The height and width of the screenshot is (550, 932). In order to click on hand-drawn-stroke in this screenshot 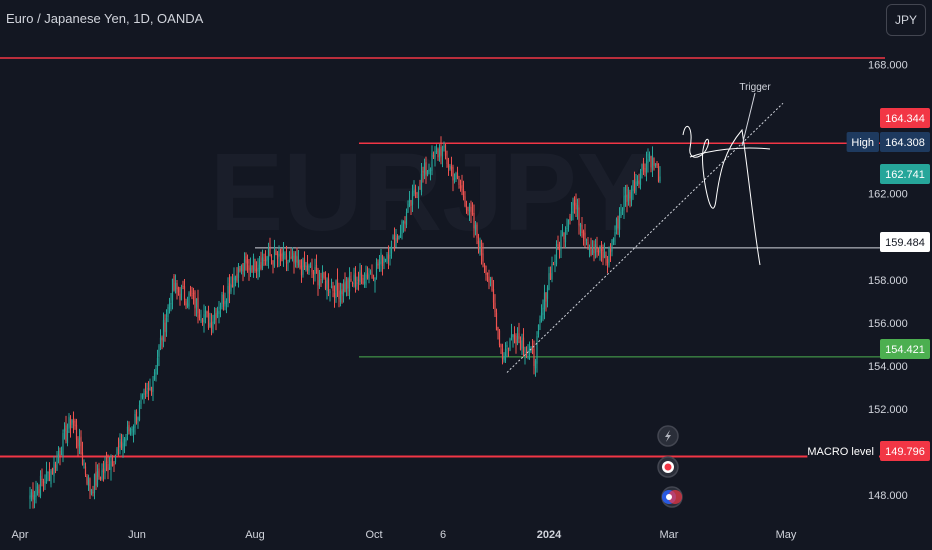, I will do `click(730, 152)`.